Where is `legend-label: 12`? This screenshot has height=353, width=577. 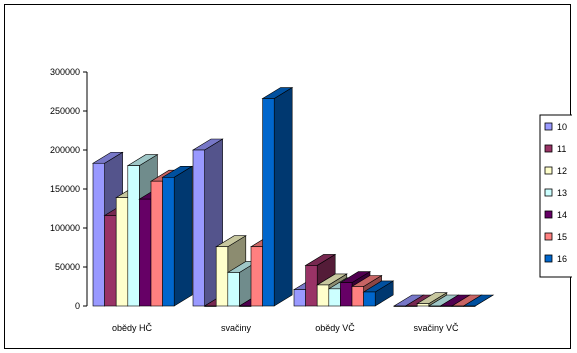
legend-label: 12 is located at coordinates (562, 171).